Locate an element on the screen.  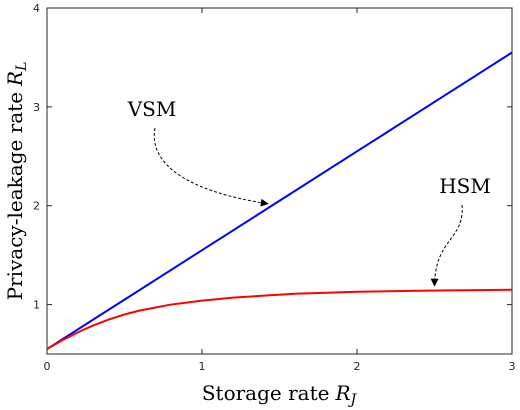
y-tick-label: 3 is located at coordinates (36, 107).